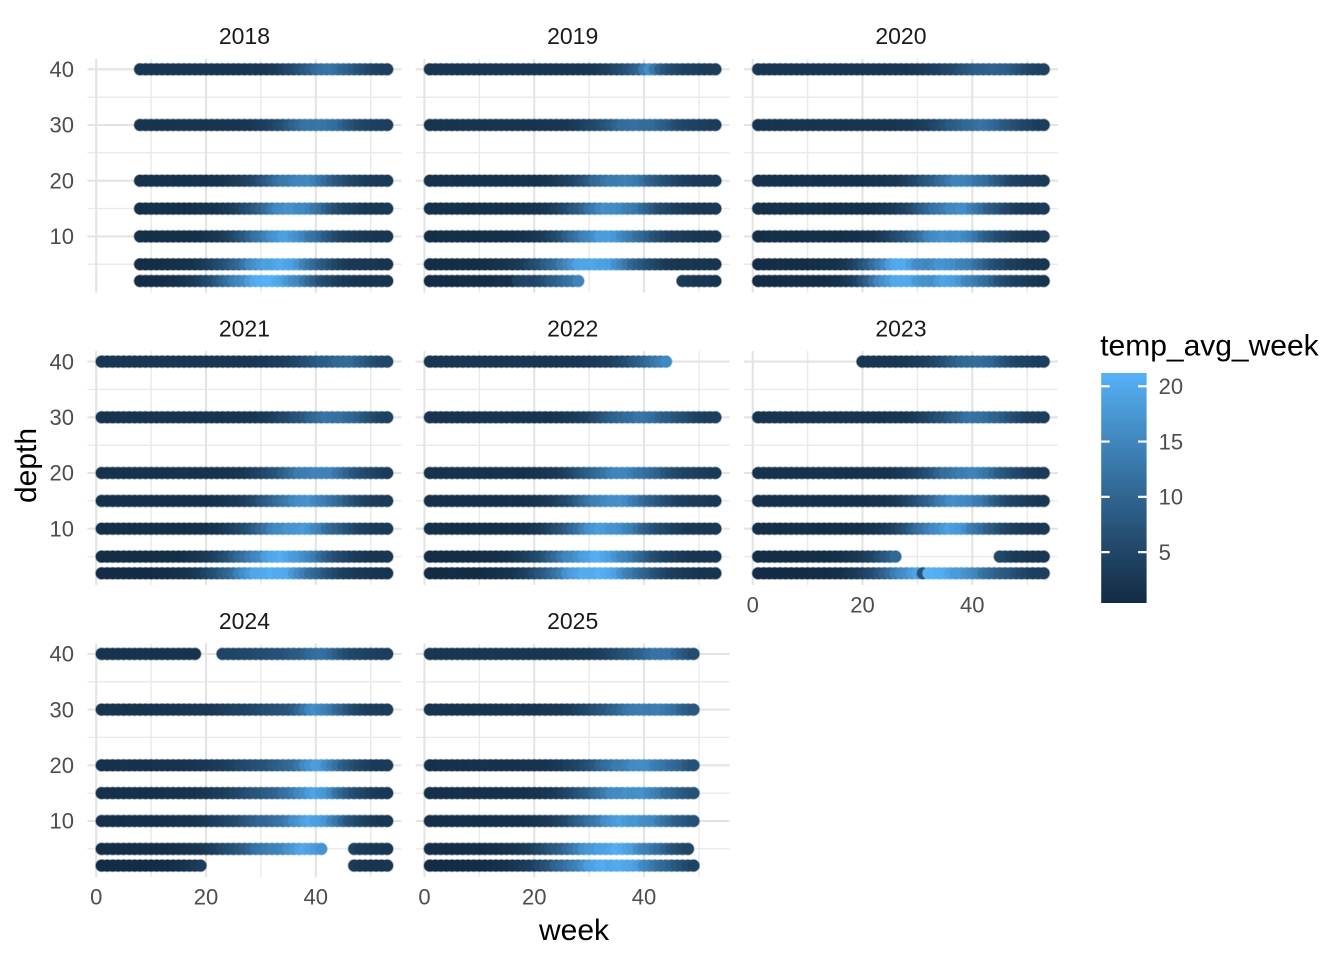 The height and width of the screenshot is (965, 1344). Describe the element at coordinates (573, 467) in the screenshot. I see `points-2022` at that location.